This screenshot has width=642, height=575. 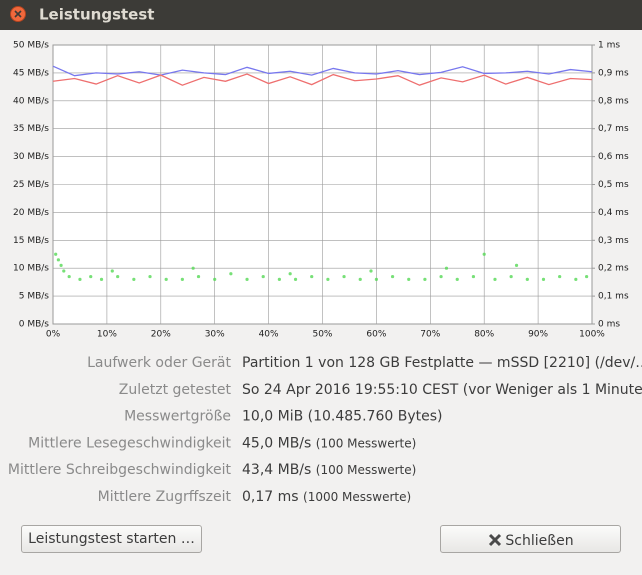 What do you see at coordinates (177, 417) in the screenshot?
I see `info-label: Messwertgröße` at bounding box center [177, 417].